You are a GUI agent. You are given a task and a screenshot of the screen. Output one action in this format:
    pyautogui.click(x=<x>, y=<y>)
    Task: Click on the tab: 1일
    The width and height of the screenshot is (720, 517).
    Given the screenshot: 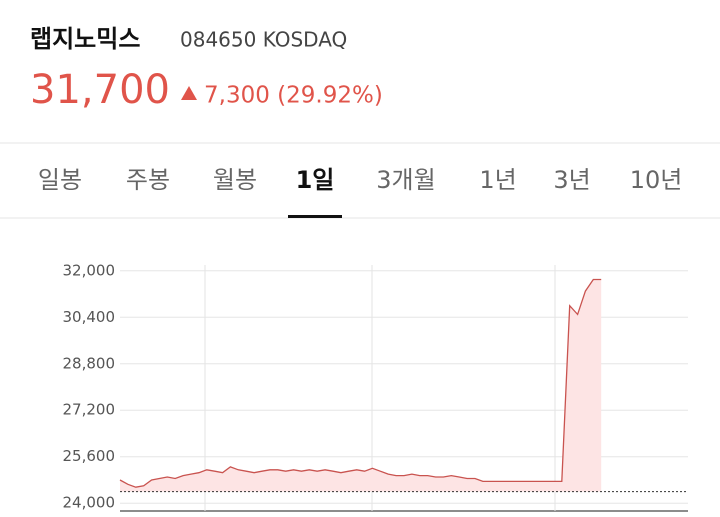 What is the action you would take?
    pyautogui.click(x=315, y=180)
    